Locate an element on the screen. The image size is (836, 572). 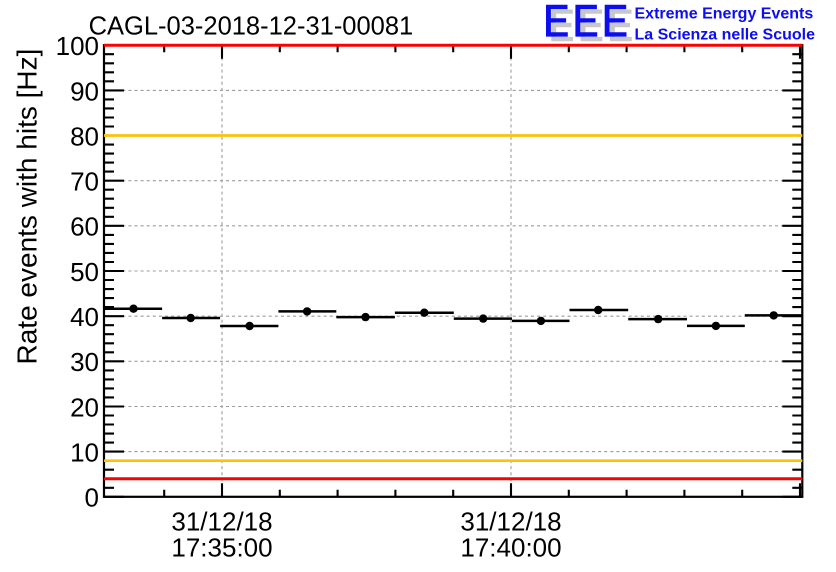
svg-text: 0 is located at coordinates (92, 498).